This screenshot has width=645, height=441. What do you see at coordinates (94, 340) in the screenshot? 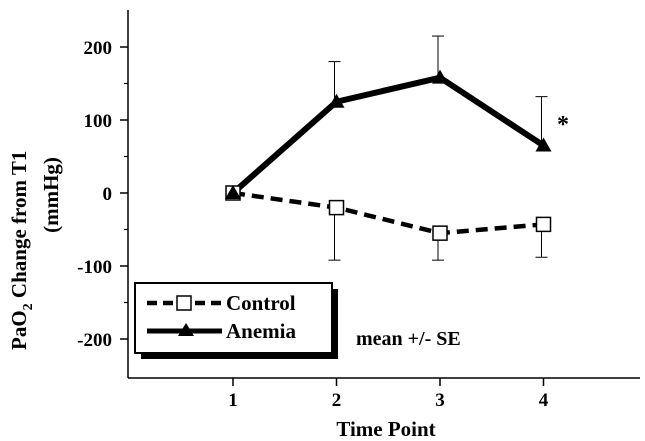
I see `y-tick-label: -200` at bounding box center [94, 340].